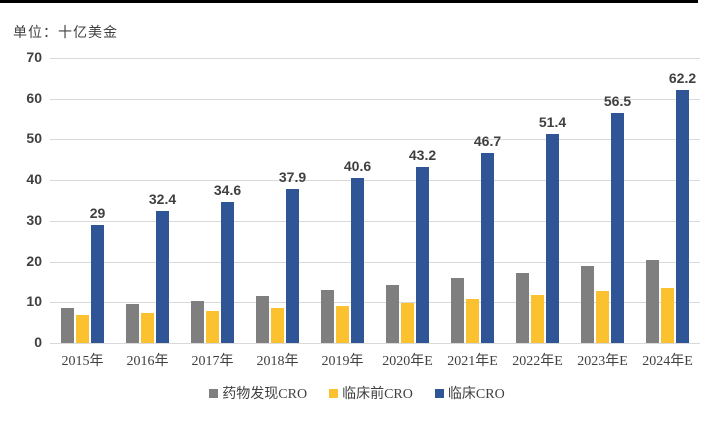 This screenshot has width=714, height=423. I want to click on bar-group-2022年E: 51.4, so click(537, 200).